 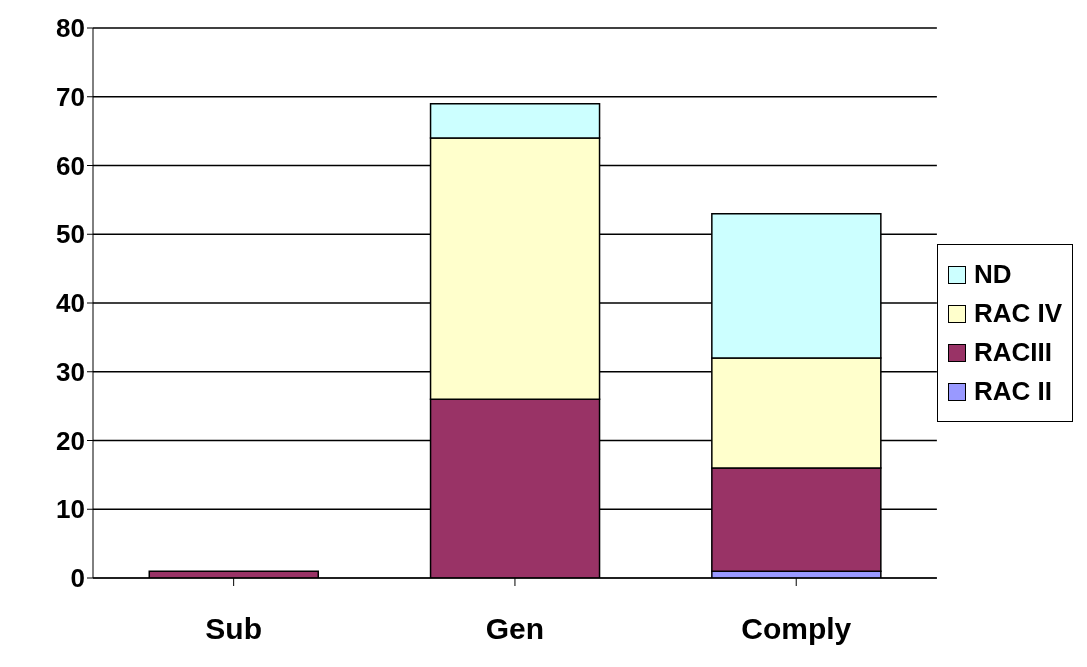 I want to click on legend-label: ND, so click(x=992, y=274).